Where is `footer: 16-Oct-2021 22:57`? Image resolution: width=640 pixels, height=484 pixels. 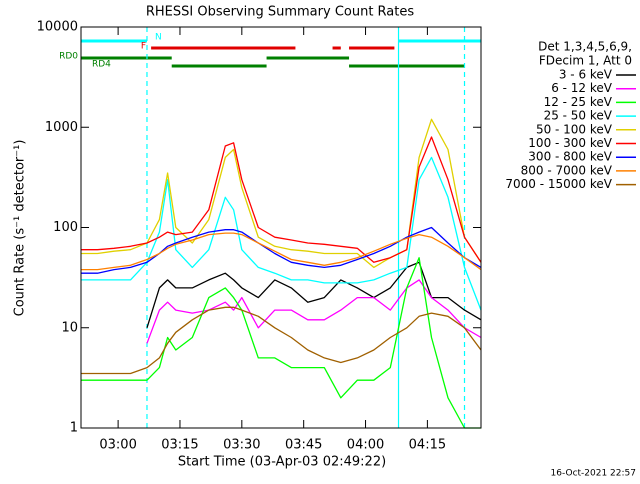
footer: 16-Oct-2021 22:57 is located at coordinates (593, 474).